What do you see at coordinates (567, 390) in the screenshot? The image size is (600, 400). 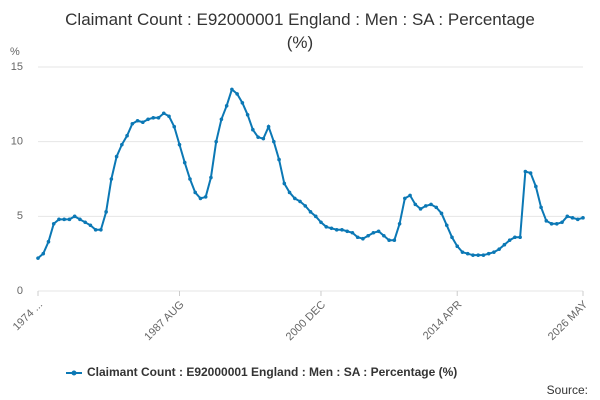 I see `source: Source:` at bounding box center [567, 390].